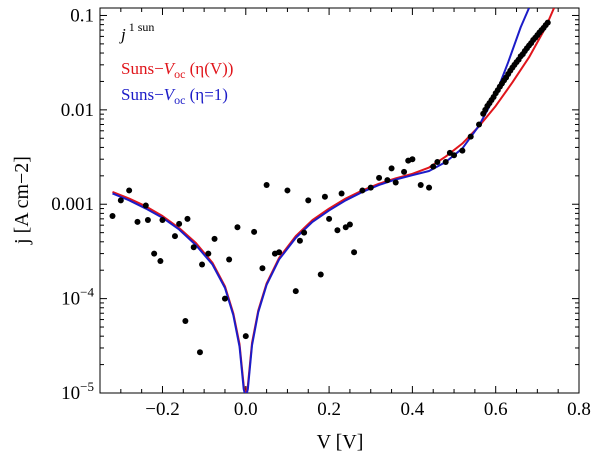  Describe the element at coordinates (142, 27) in the screenshot. I see `legend-title-sup: 1 sun` at that location.